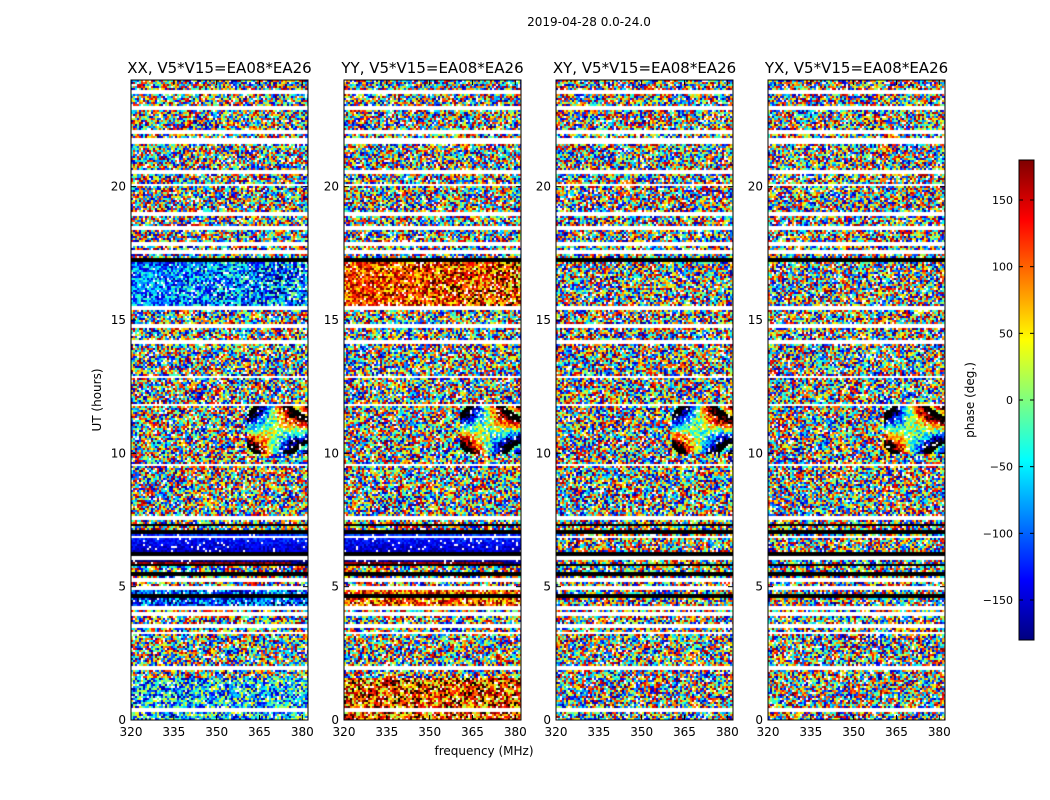 Image resolution: width=1050 pixels, height=800 pixels. I want to click on y-axis-label: UT (hours), so click(97, 399).